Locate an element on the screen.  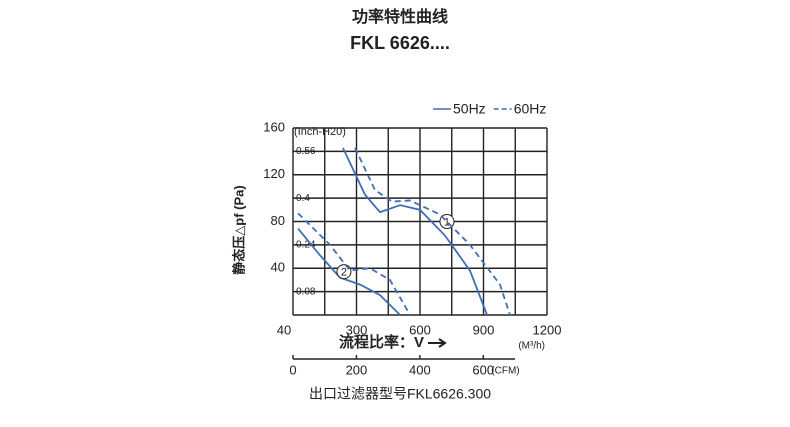
footer: 出口过滤器型号FKL6626.300 is located at coordinates (400, 394).